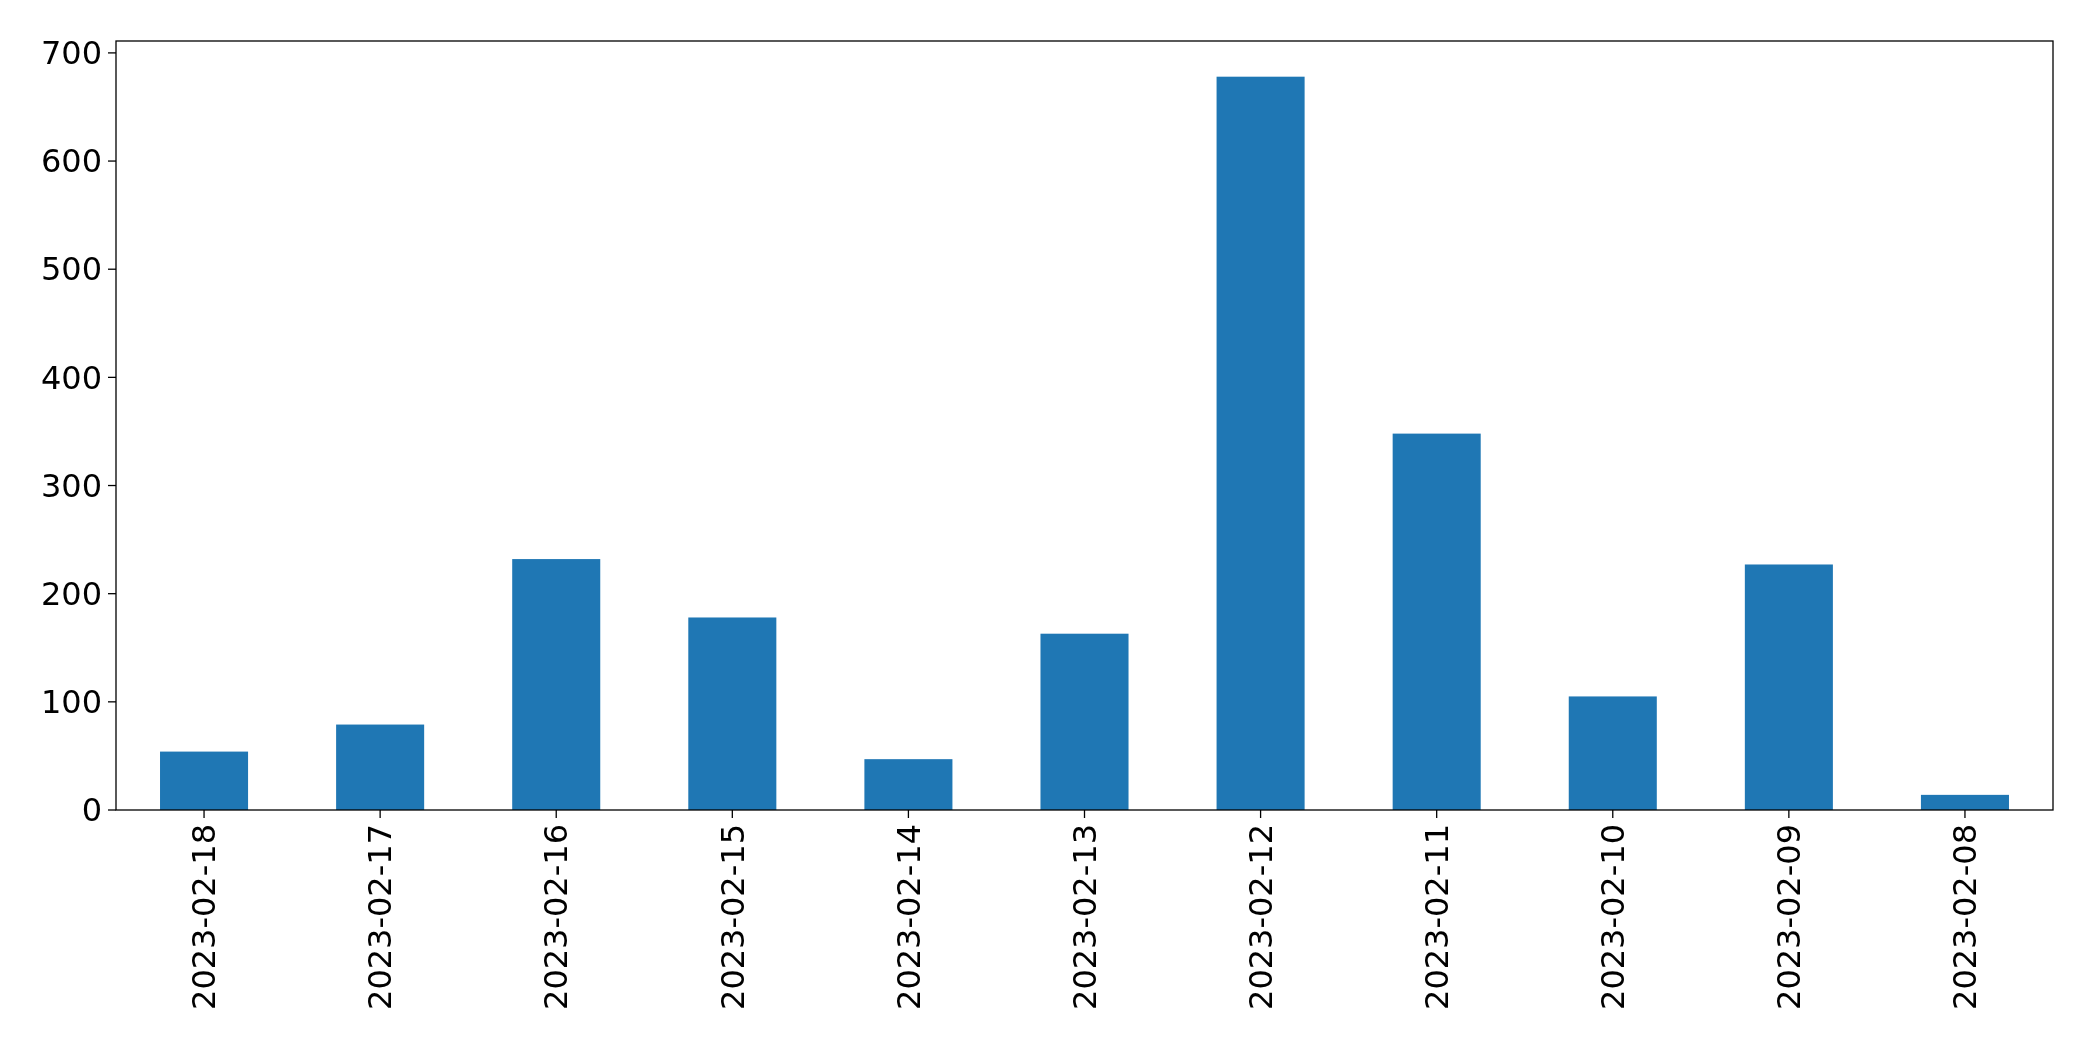  I want to click on x-tick-label: 2023-02-18, so click(204, 917).